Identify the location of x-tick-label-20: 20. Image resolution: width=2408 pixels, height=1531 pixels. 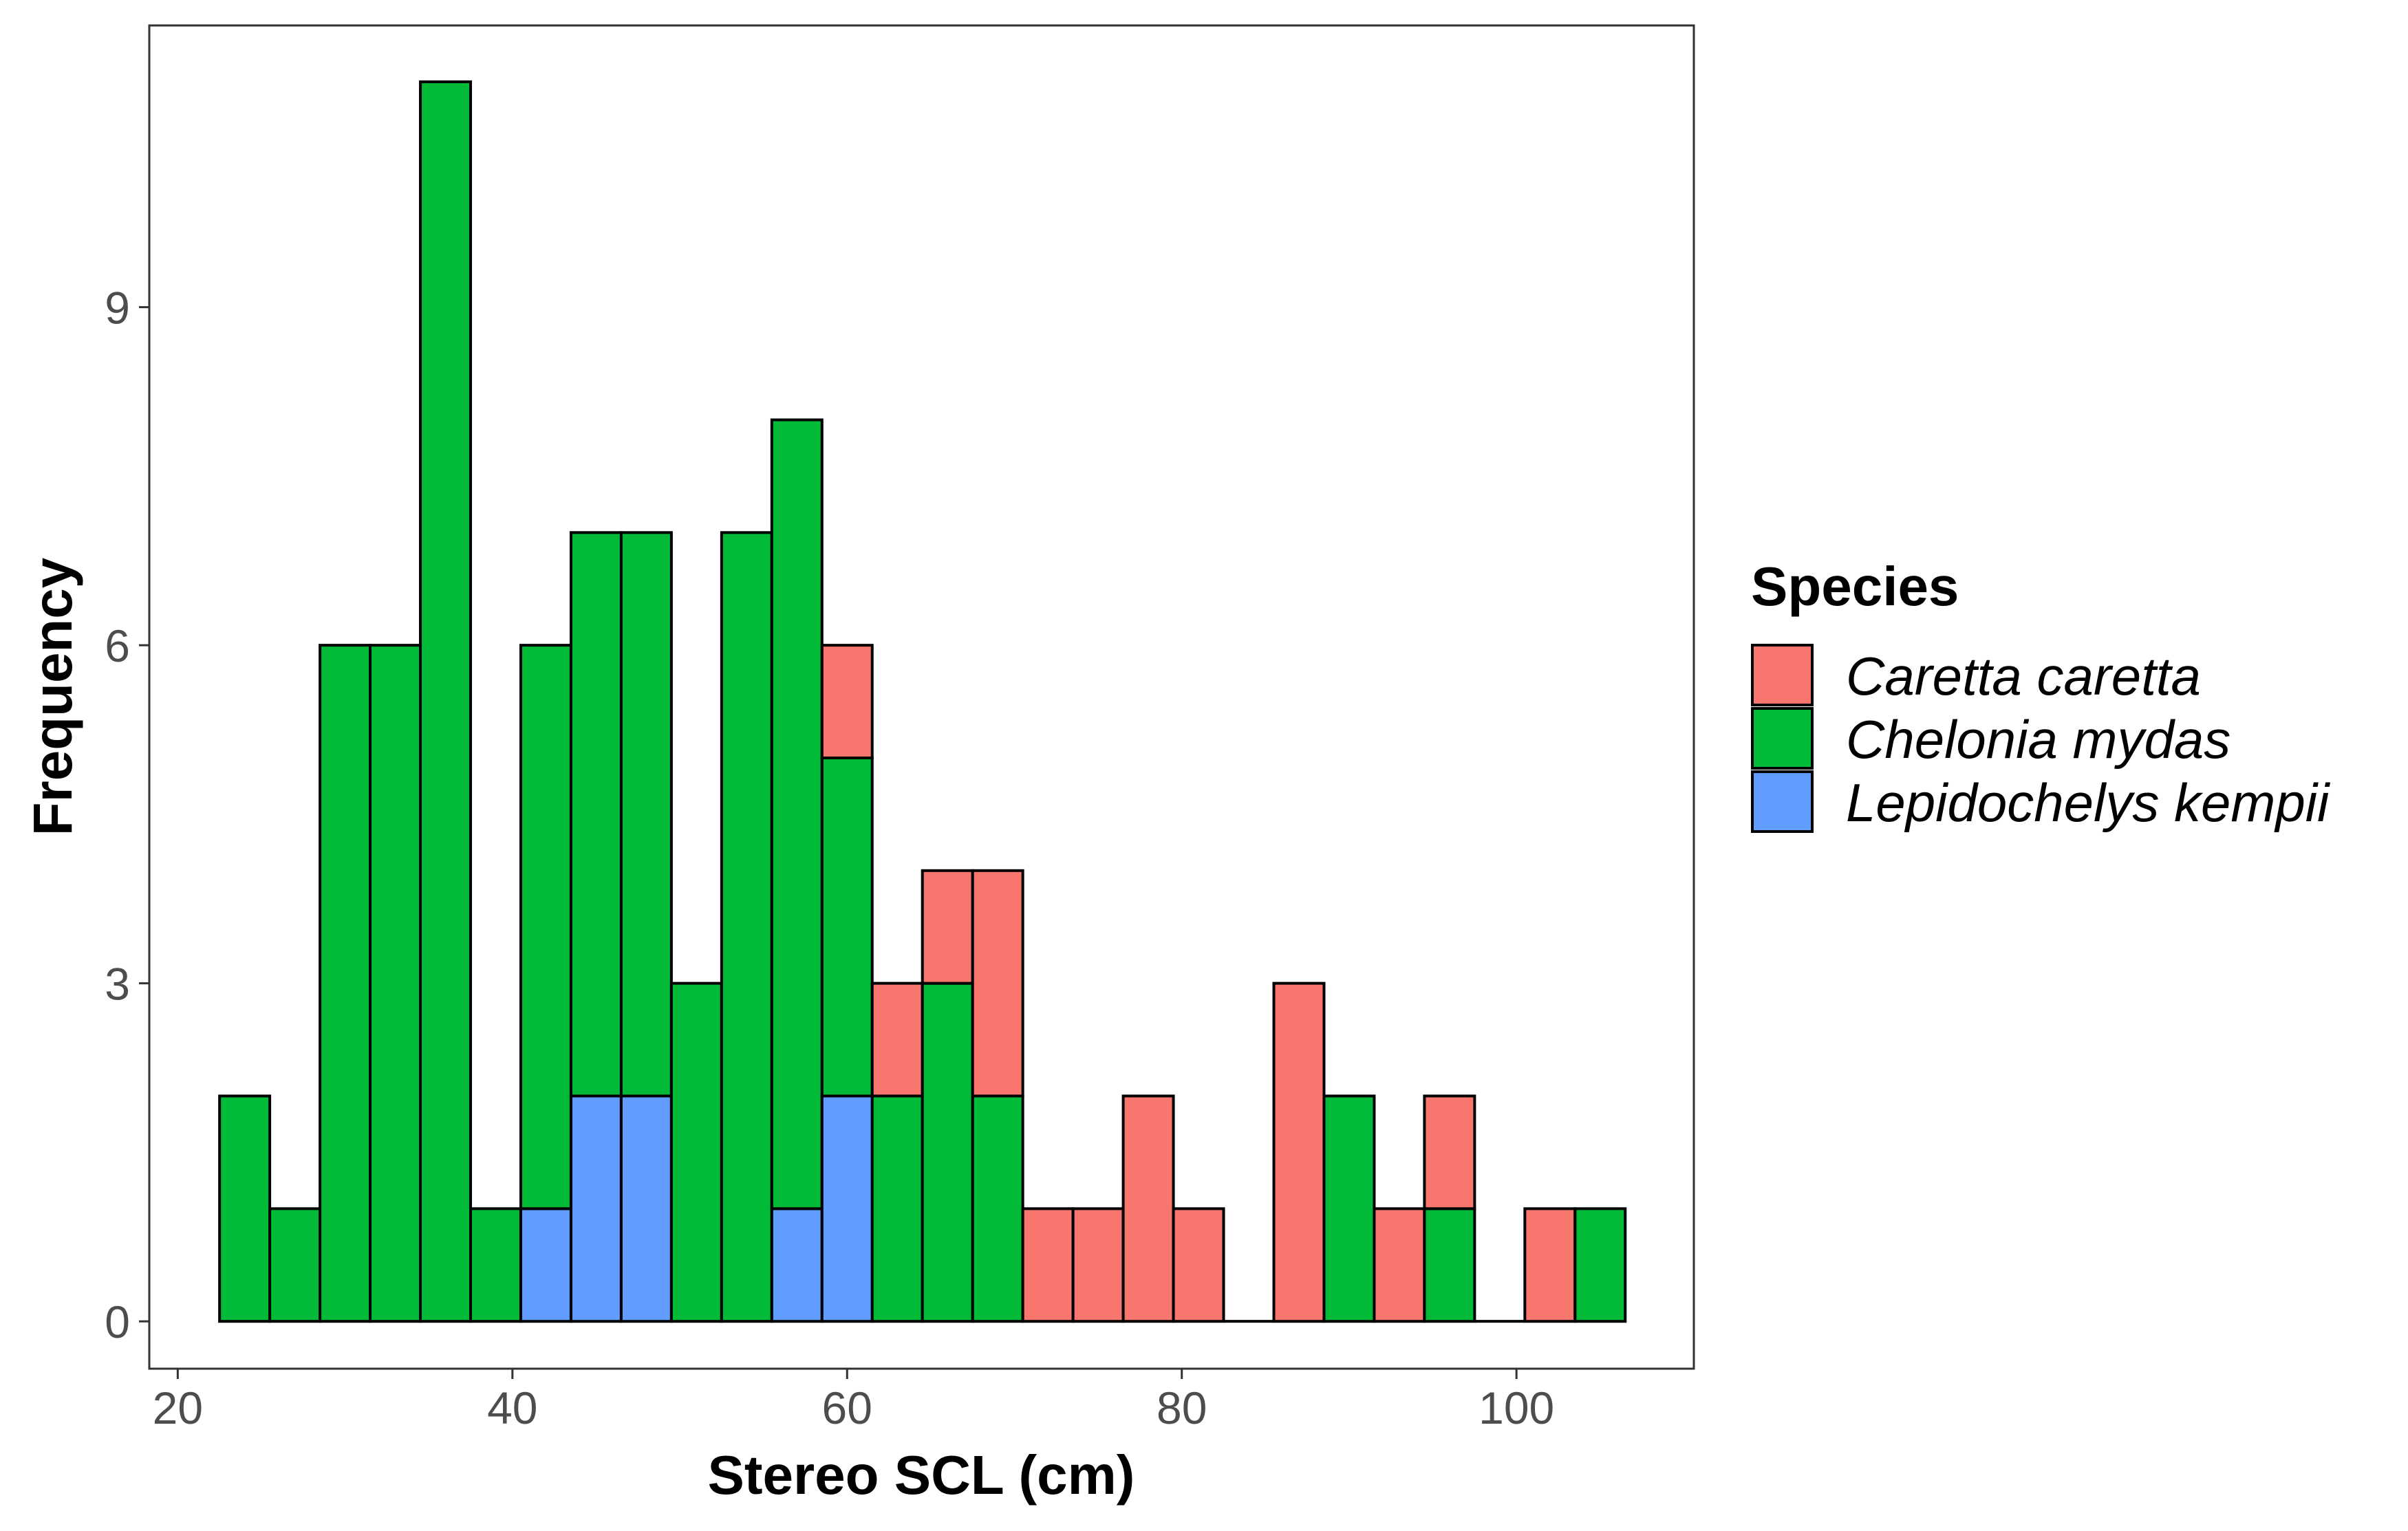
(178, 1407).